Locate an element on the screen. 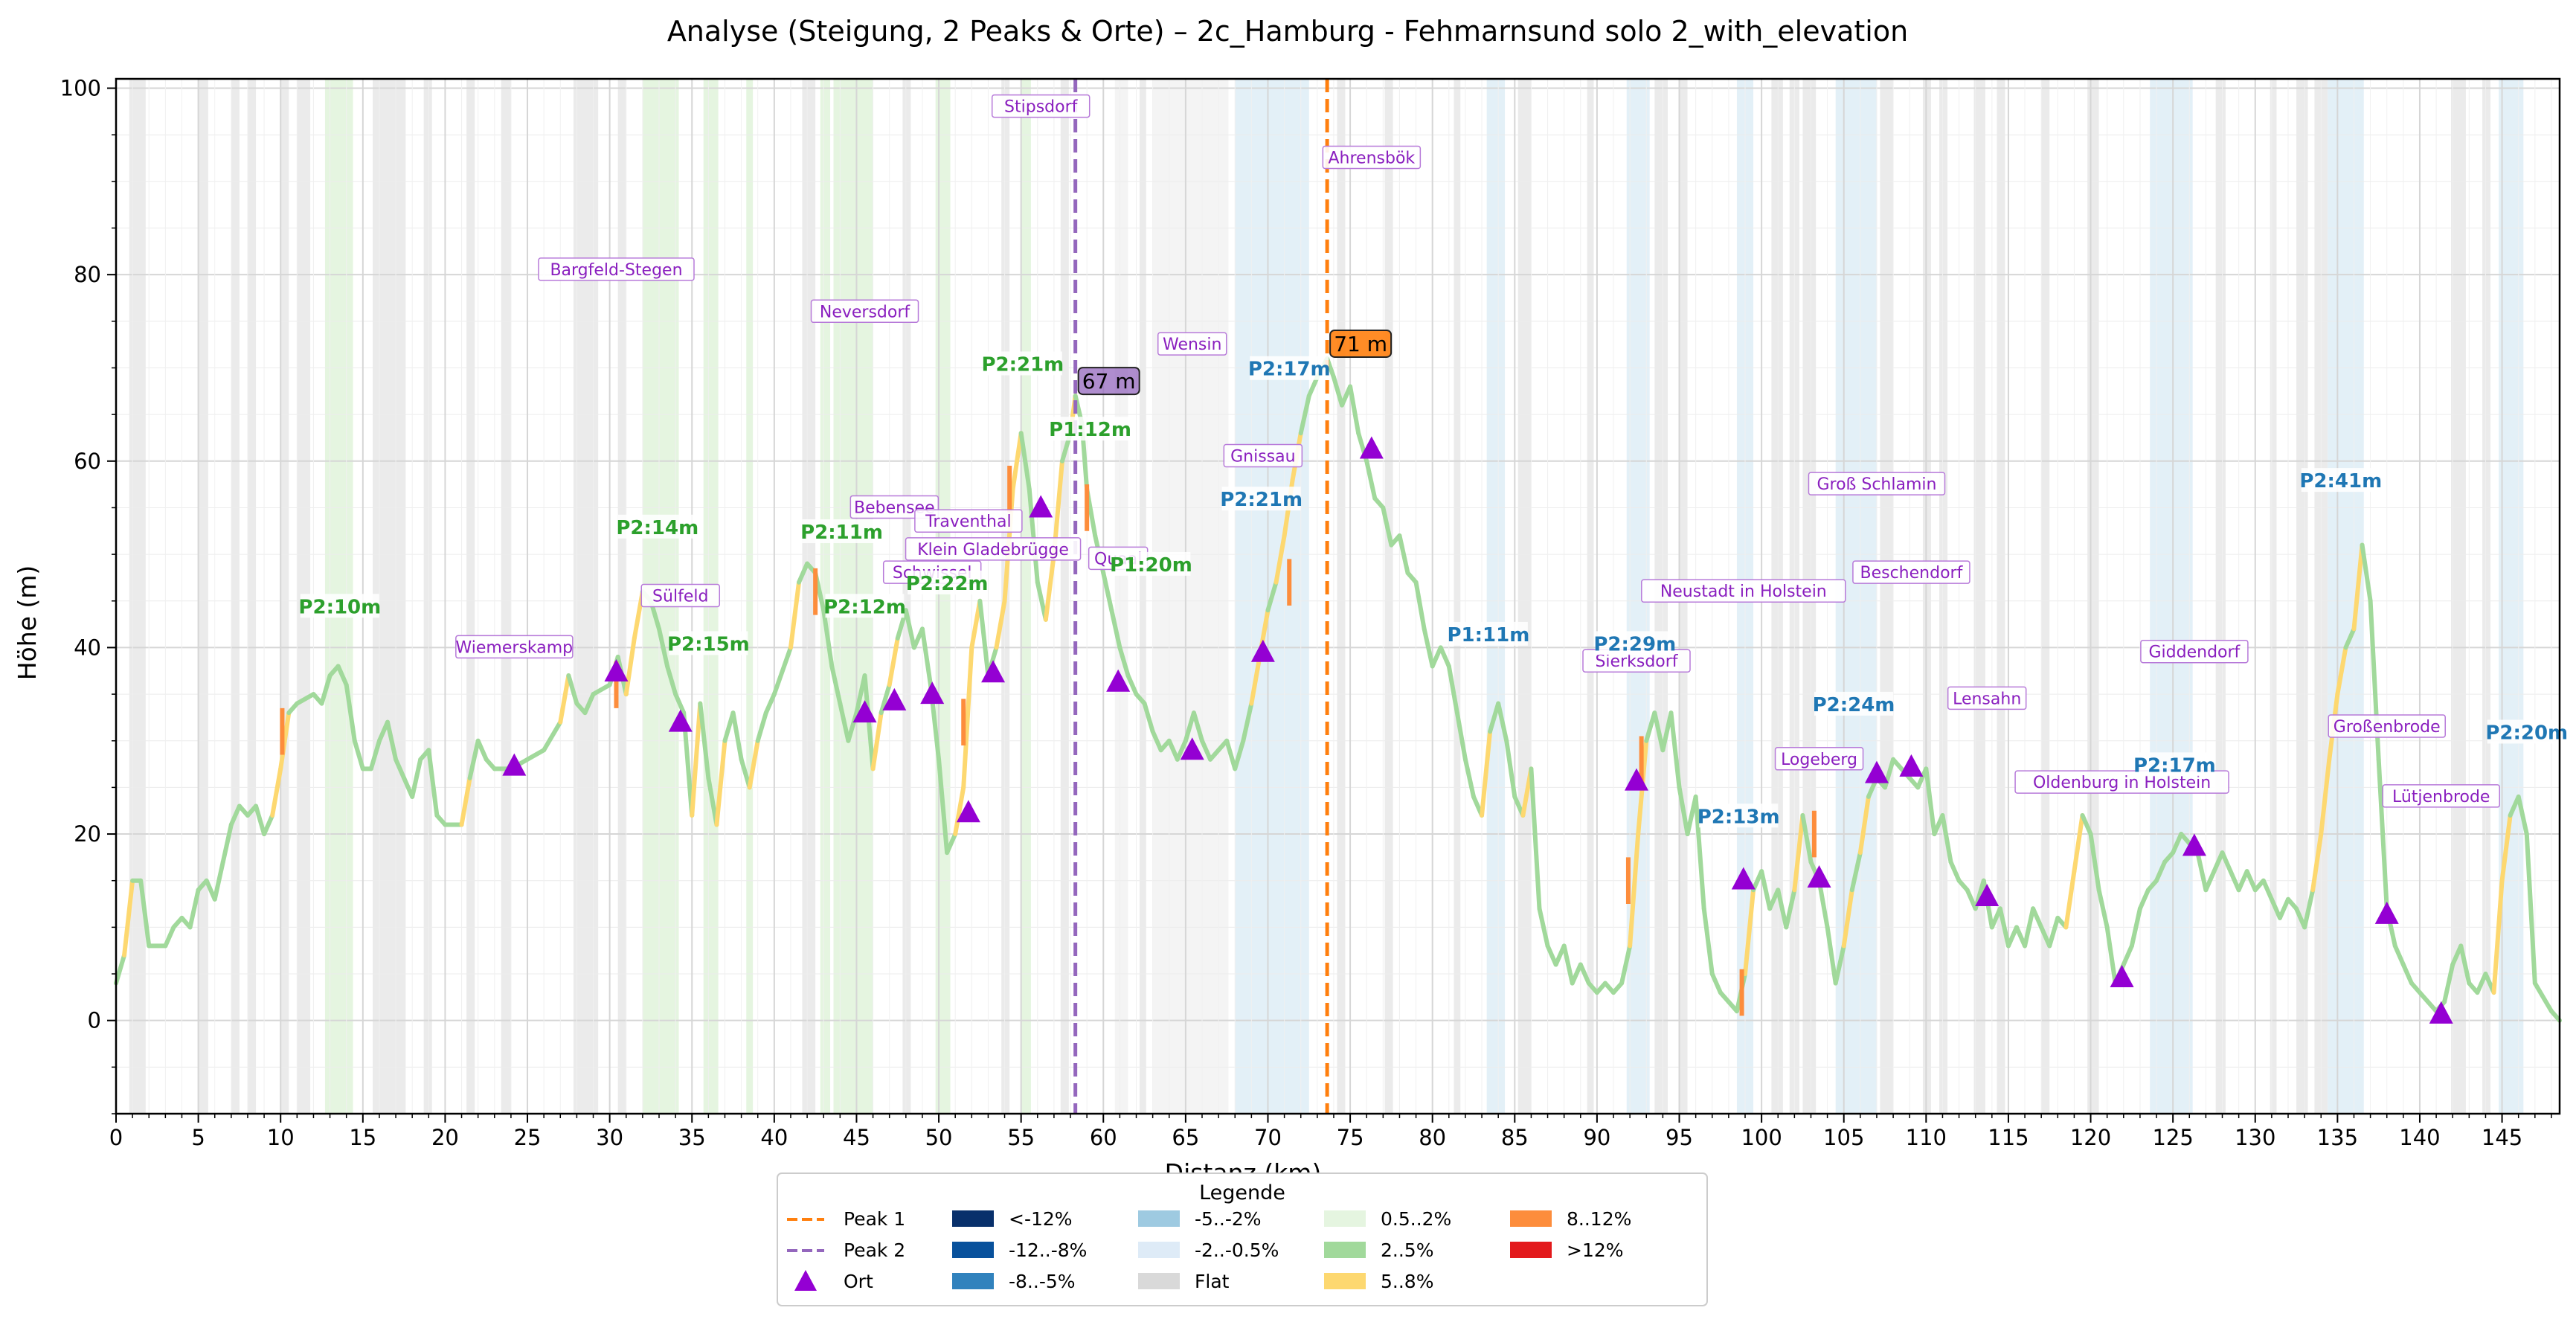  x-tick-label: 115 is located at coordinates (2008, 1137).